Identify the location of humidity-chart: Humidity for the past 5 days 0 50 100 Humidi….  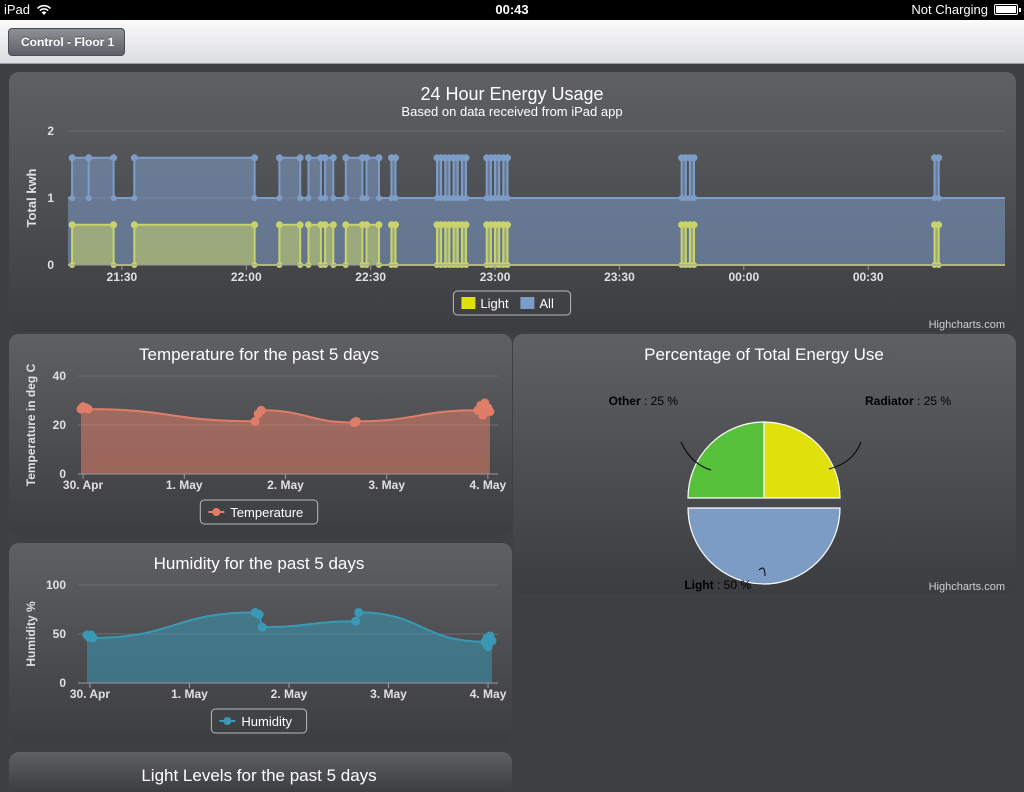
(265, 644).